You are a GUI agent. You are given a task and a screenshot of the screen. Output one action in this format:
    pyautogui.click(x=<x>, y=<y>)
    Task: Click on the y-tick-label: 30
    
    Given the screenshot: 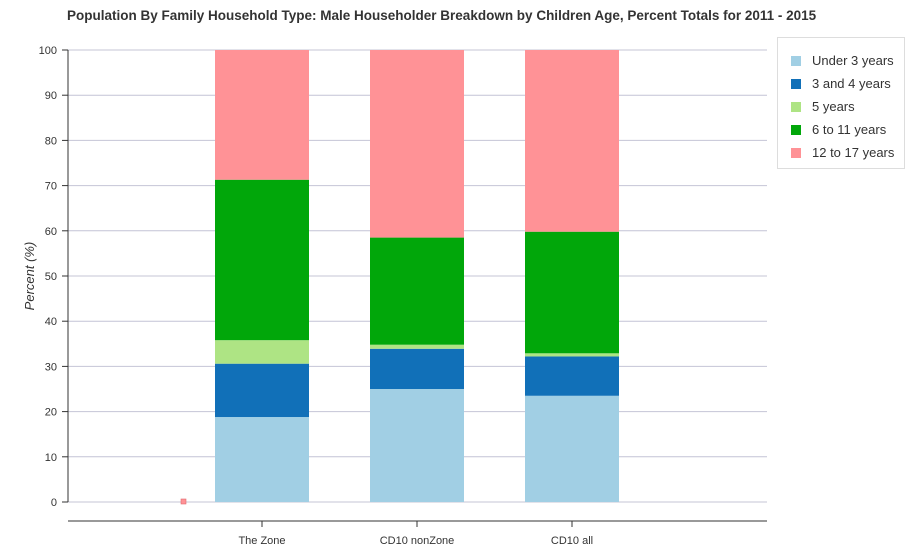 What is the action you would take?
    pyautogui.click(x=51, y=367)
    